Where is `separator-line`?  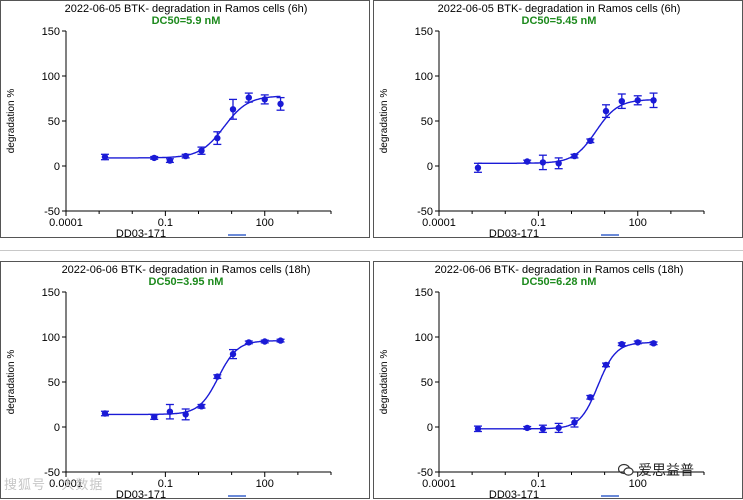
separator-line is located at coordinates (371, 250).